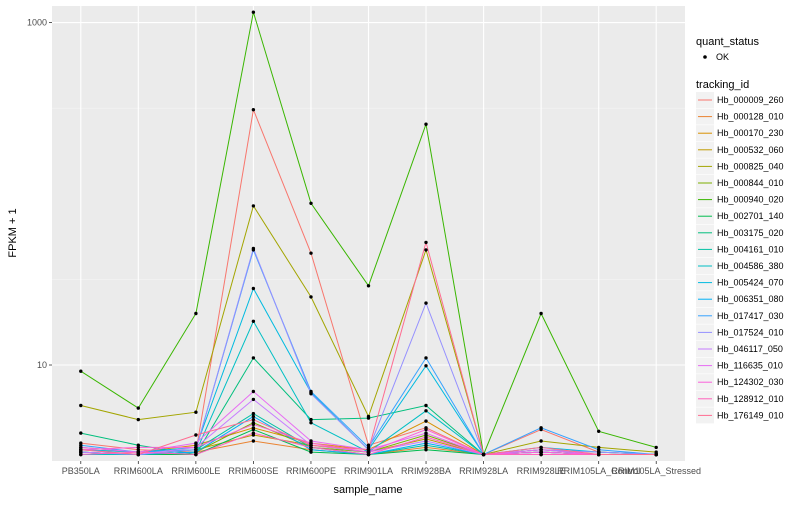 Image resolution: width=800 pixels, height=505 pixels. What do you see at coordinates (39, 194) in the screenshot?
I see `y-axis-ticks: 10 1000` at bounding box center [39, 194].